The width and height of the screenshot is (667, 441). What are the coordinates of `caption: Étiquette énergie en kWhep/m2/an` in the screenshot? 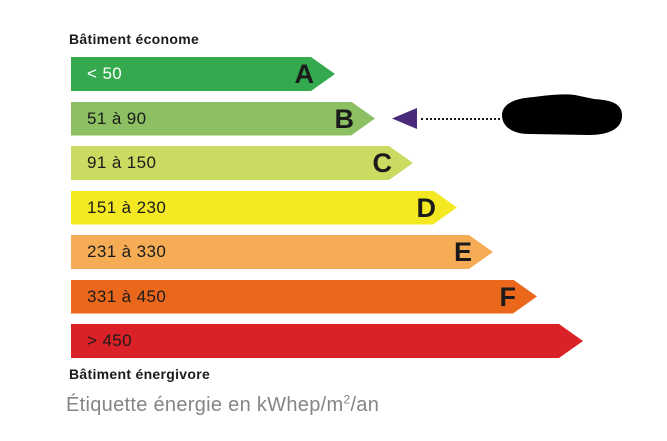 It's located at (223, 404).